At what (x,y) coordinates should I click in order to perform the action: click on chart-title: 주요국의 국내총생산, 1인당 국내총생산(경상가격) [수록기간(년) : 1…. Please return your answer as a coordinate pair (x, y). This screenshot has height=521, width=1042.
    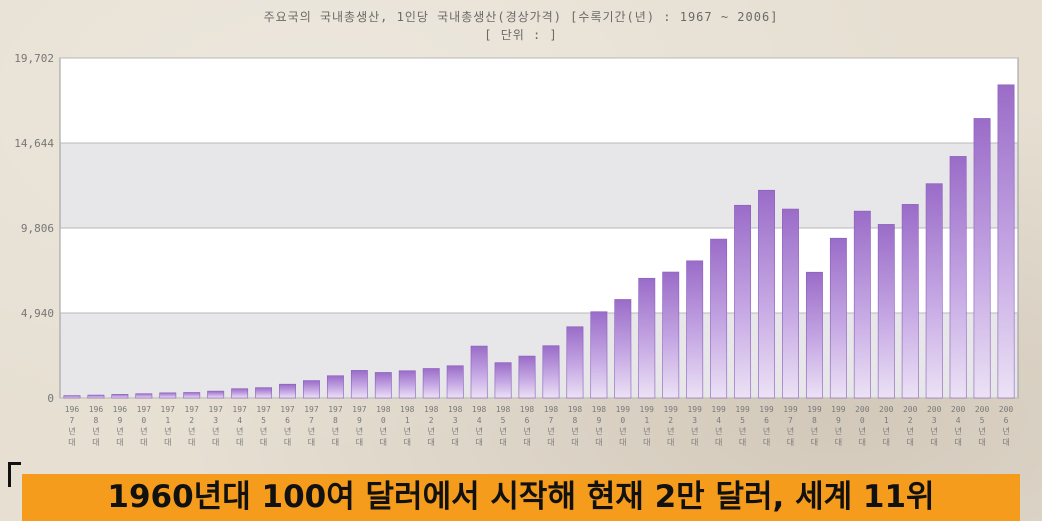
    Looking at the image, I should click on (521, 17).